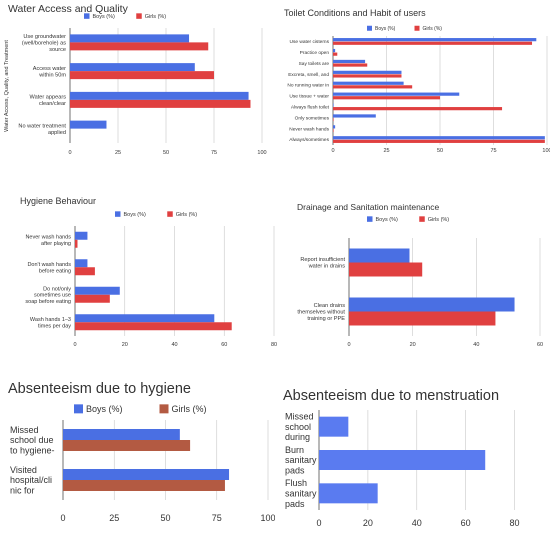 This screenshot has height=536, width=550. Describe the element at coordinates (68, 9) in the screenshot. I see `chart-title: Water Access and Quality` at that location.